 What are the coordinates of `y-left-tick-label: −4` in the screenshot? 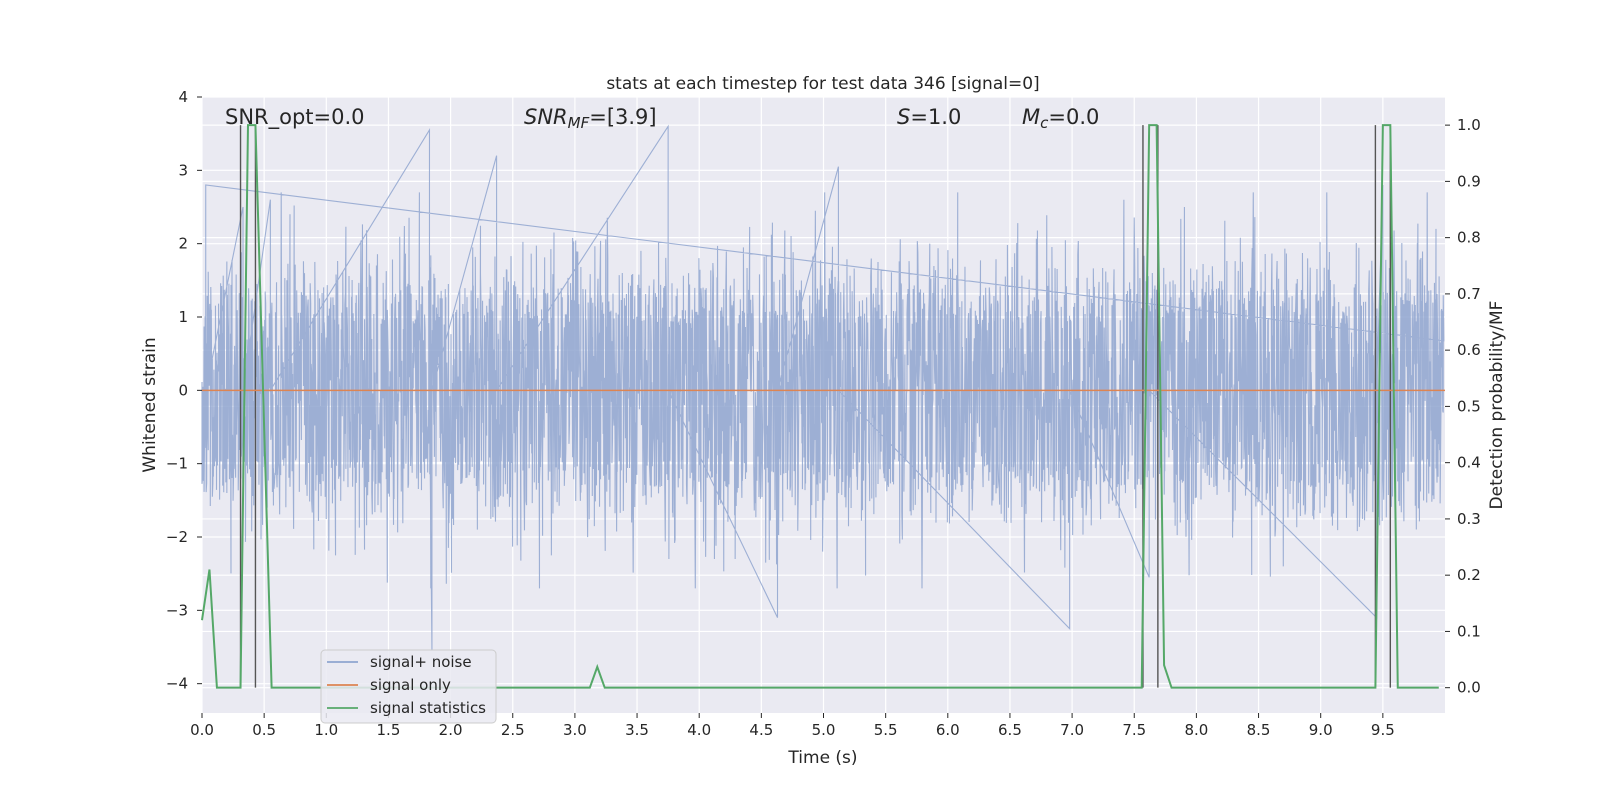 It's located at (177, 684).